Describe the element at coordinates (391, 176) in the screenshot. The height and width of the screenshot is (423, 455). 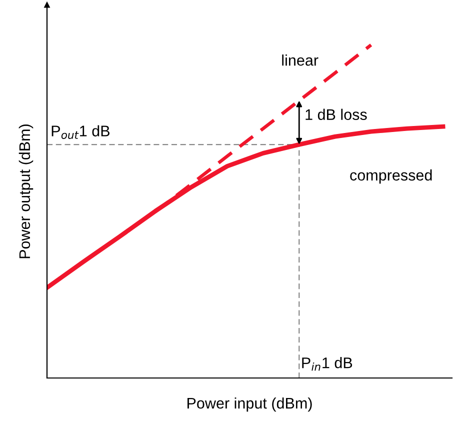
I see `text: compressed` at that location.